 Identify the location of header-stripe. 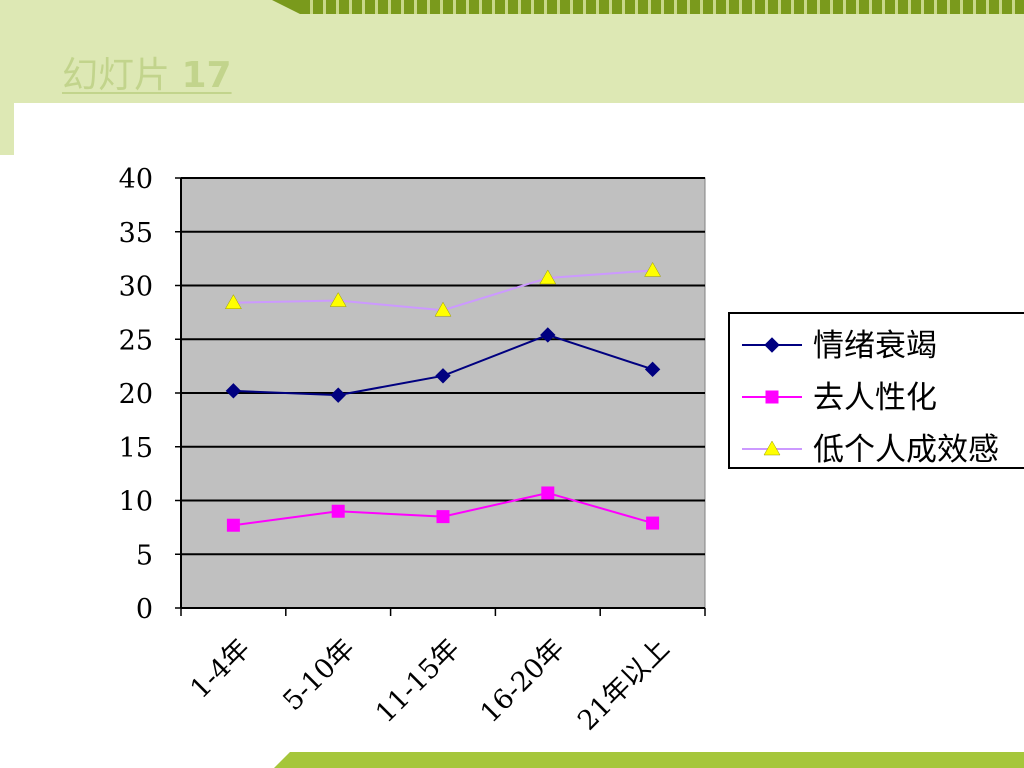
(662, 7).